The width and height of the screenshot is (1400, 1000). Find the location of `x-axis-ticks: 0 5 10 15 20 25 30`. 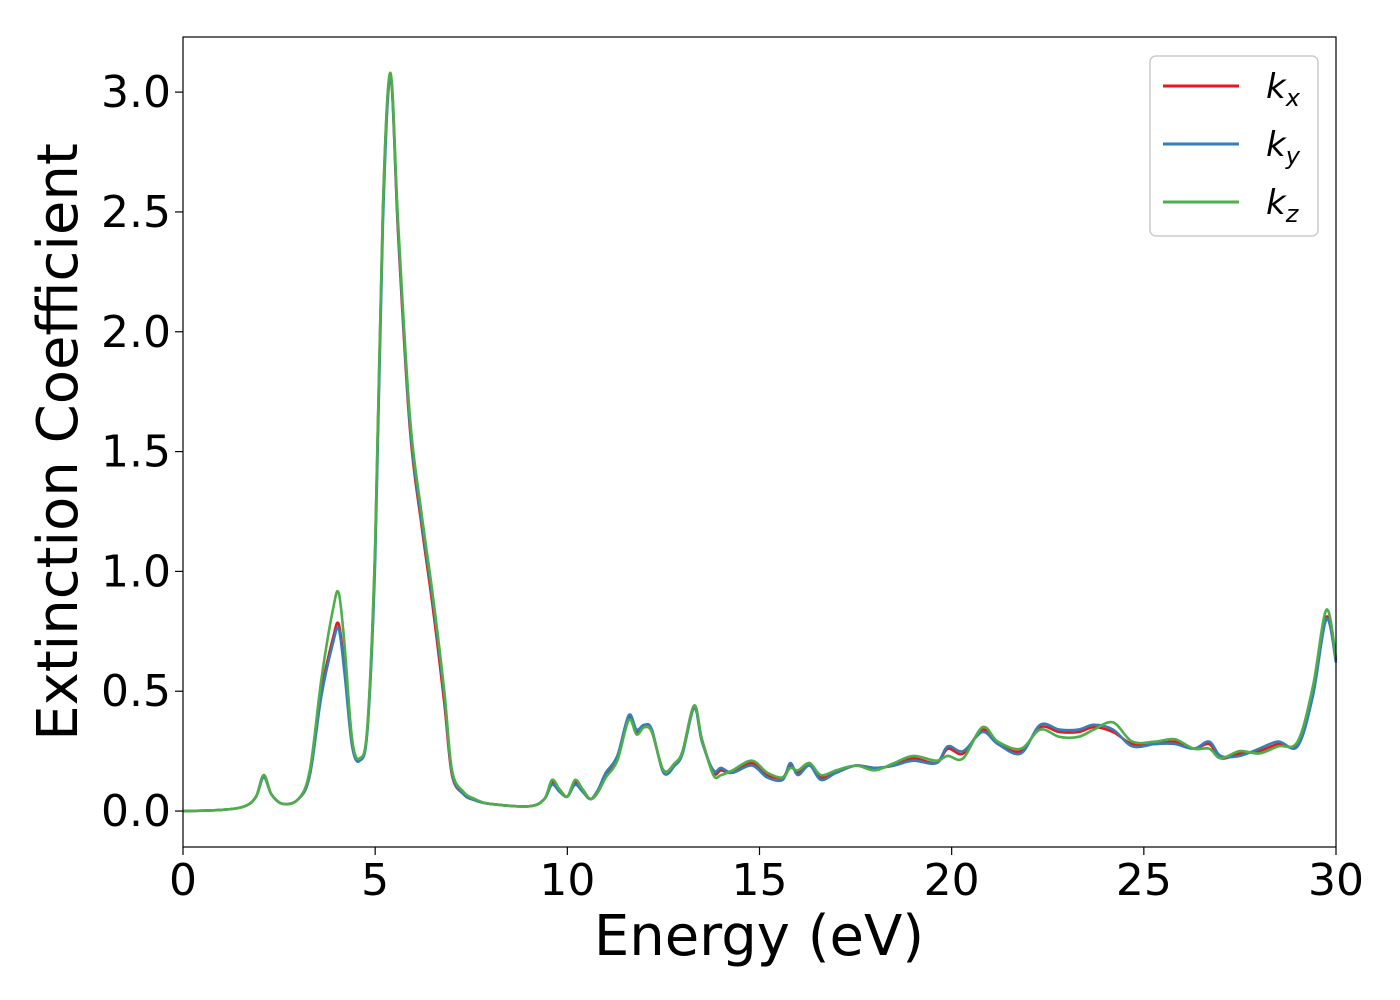

x-axis-ticks: 0 5 10 15 20 25 30 is located at coordinates (766, 876).